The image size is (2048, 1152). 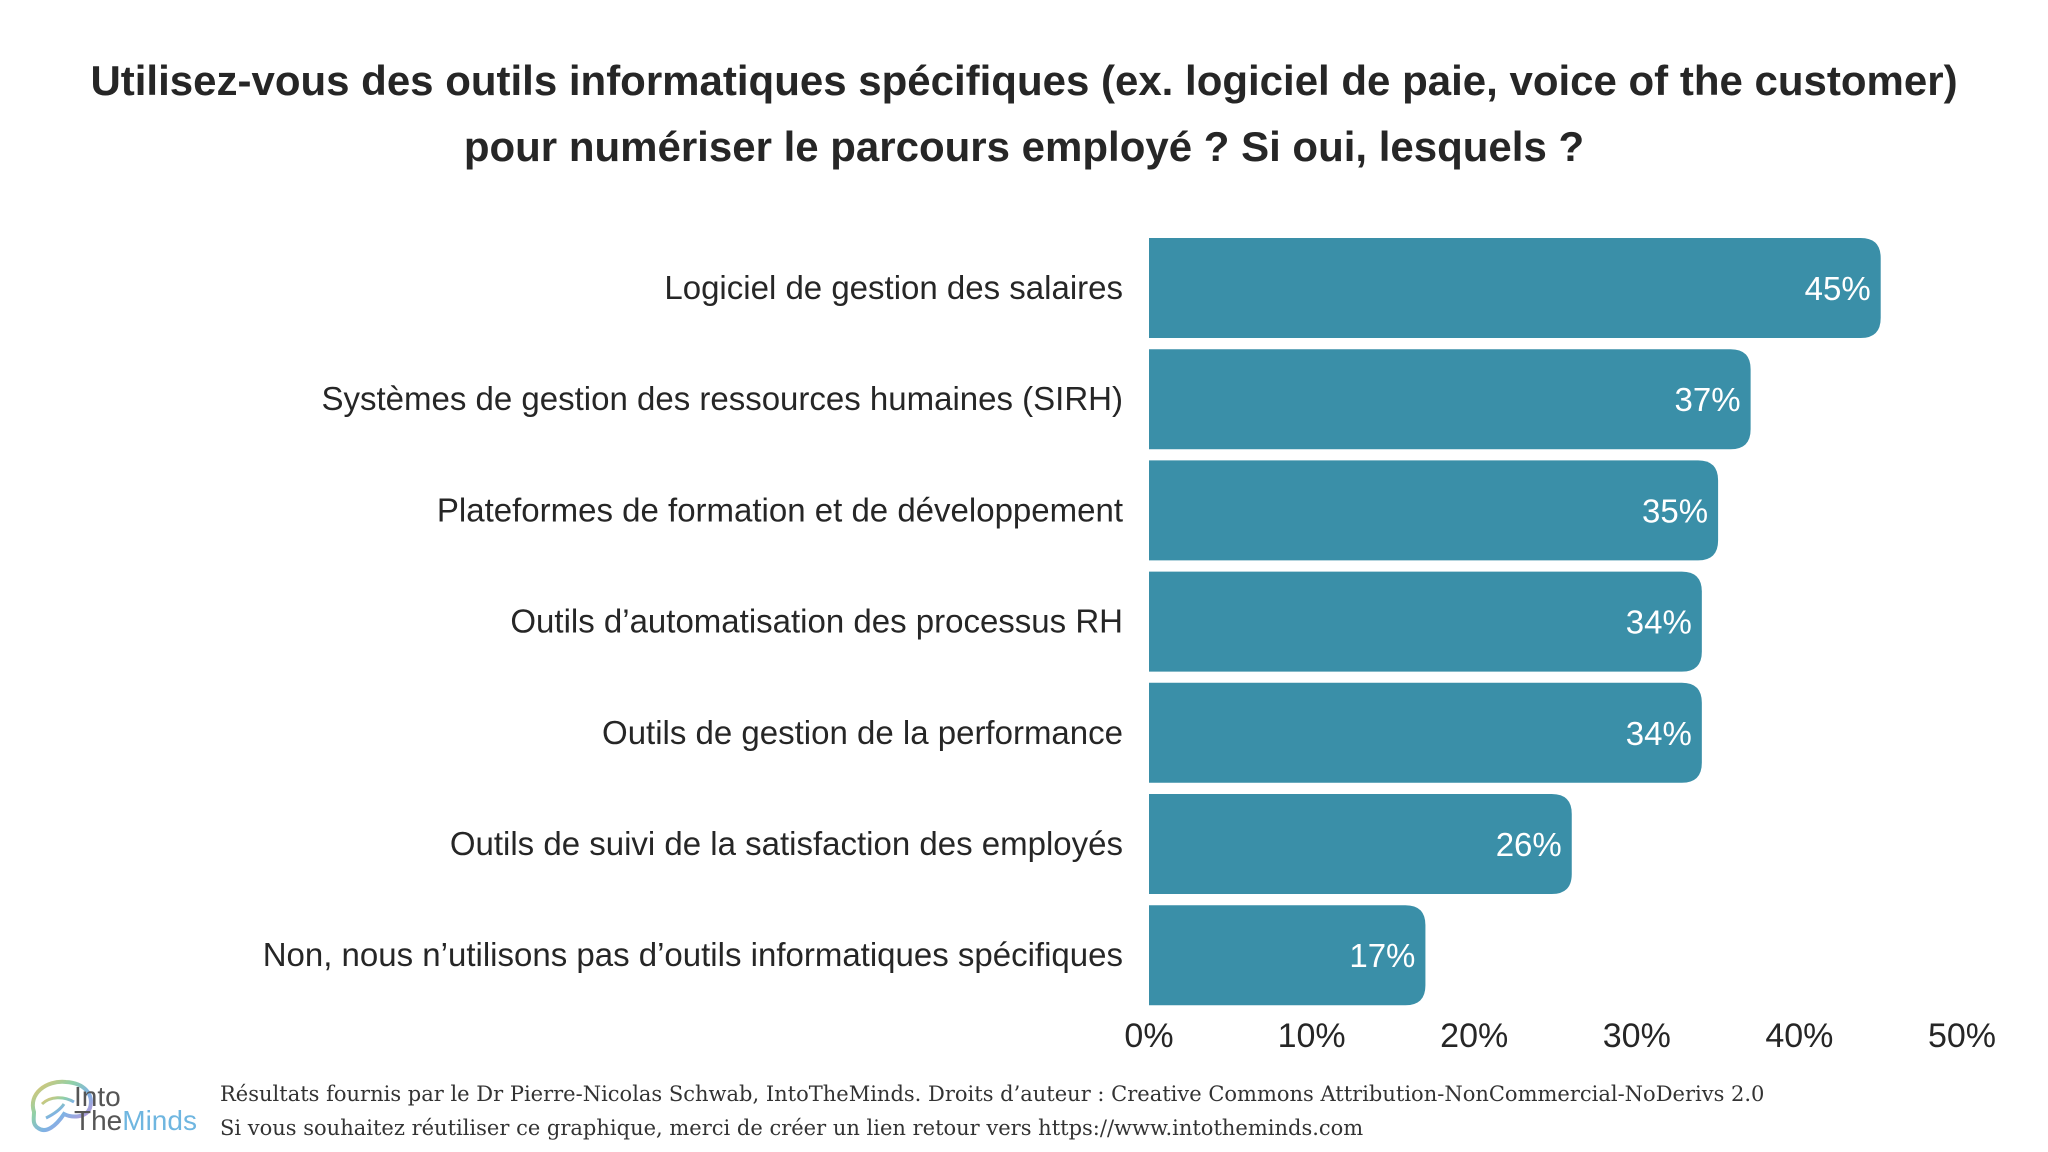 I want to click on x-tick-label: 10%, so click(x=1312, y=1036).